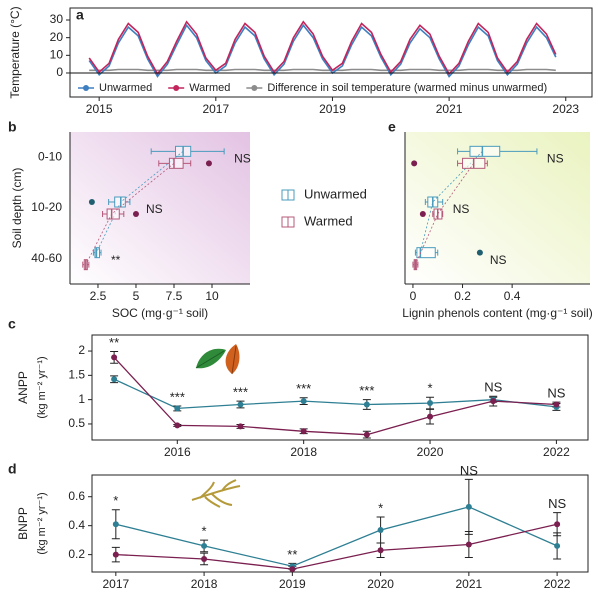 This screenshot has width=598, height=603. What do you see at coordinates (413, 296) in the screenshot?
I see `x-tick-label: 0` at bounding box center [413, 296].